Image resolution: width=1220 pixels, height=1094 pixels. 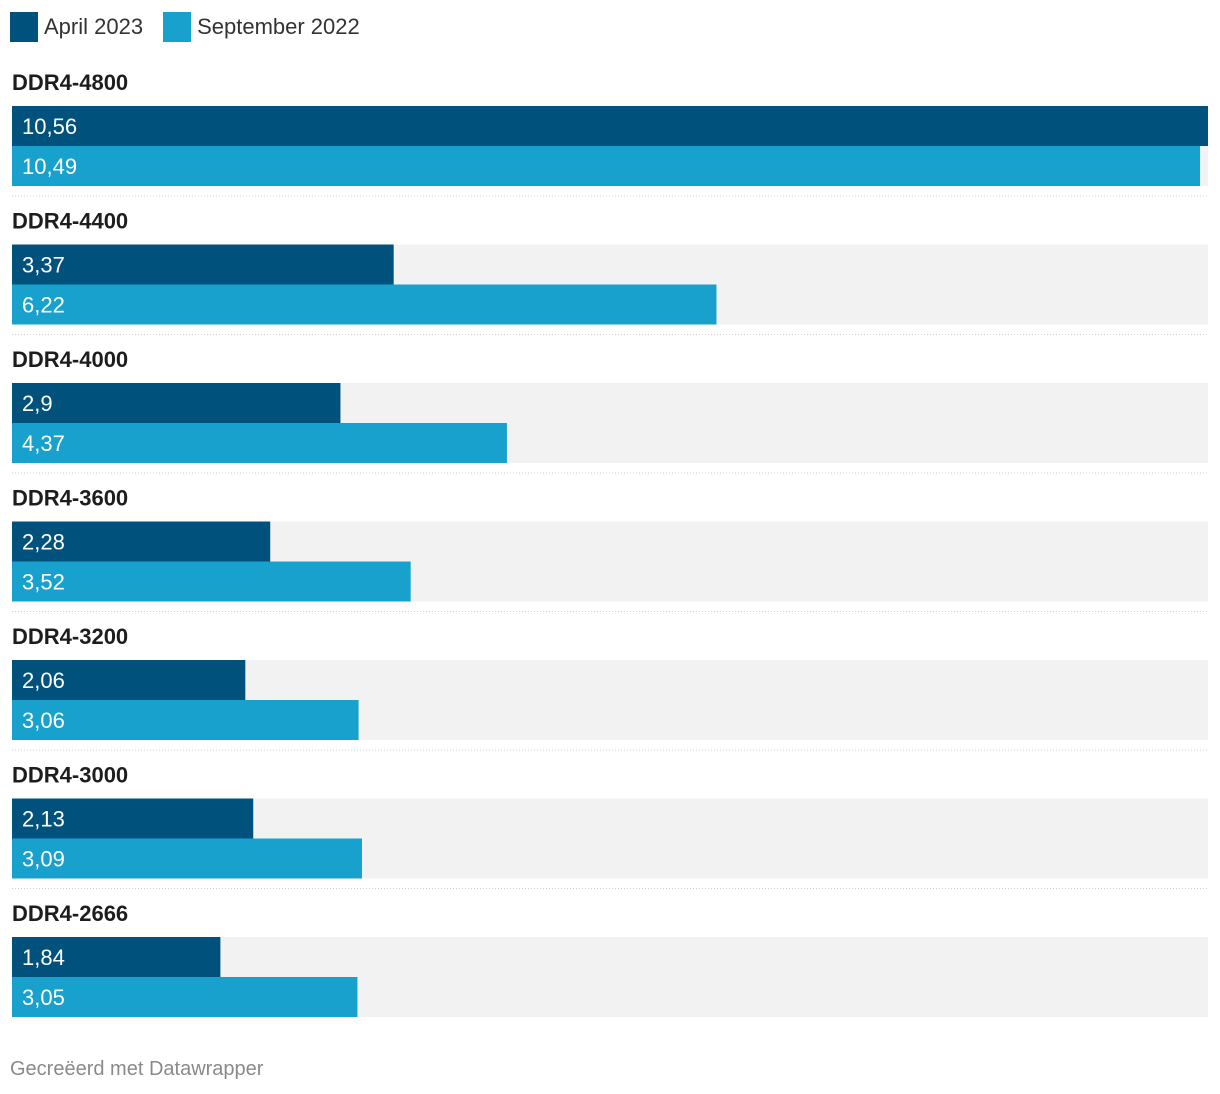 I want to click on value-label-ddr4-4000-april-2023: 2,9, so click(x=37, y=403).